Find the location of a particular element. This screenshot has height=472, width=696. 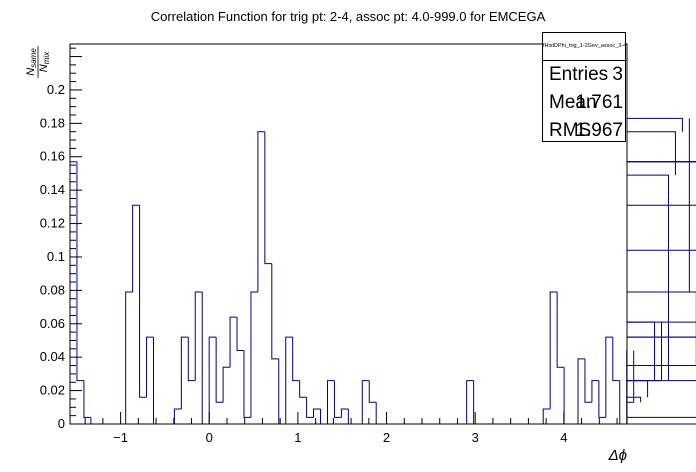

x-tick-label: 3 is located at coordinates (475, 437).